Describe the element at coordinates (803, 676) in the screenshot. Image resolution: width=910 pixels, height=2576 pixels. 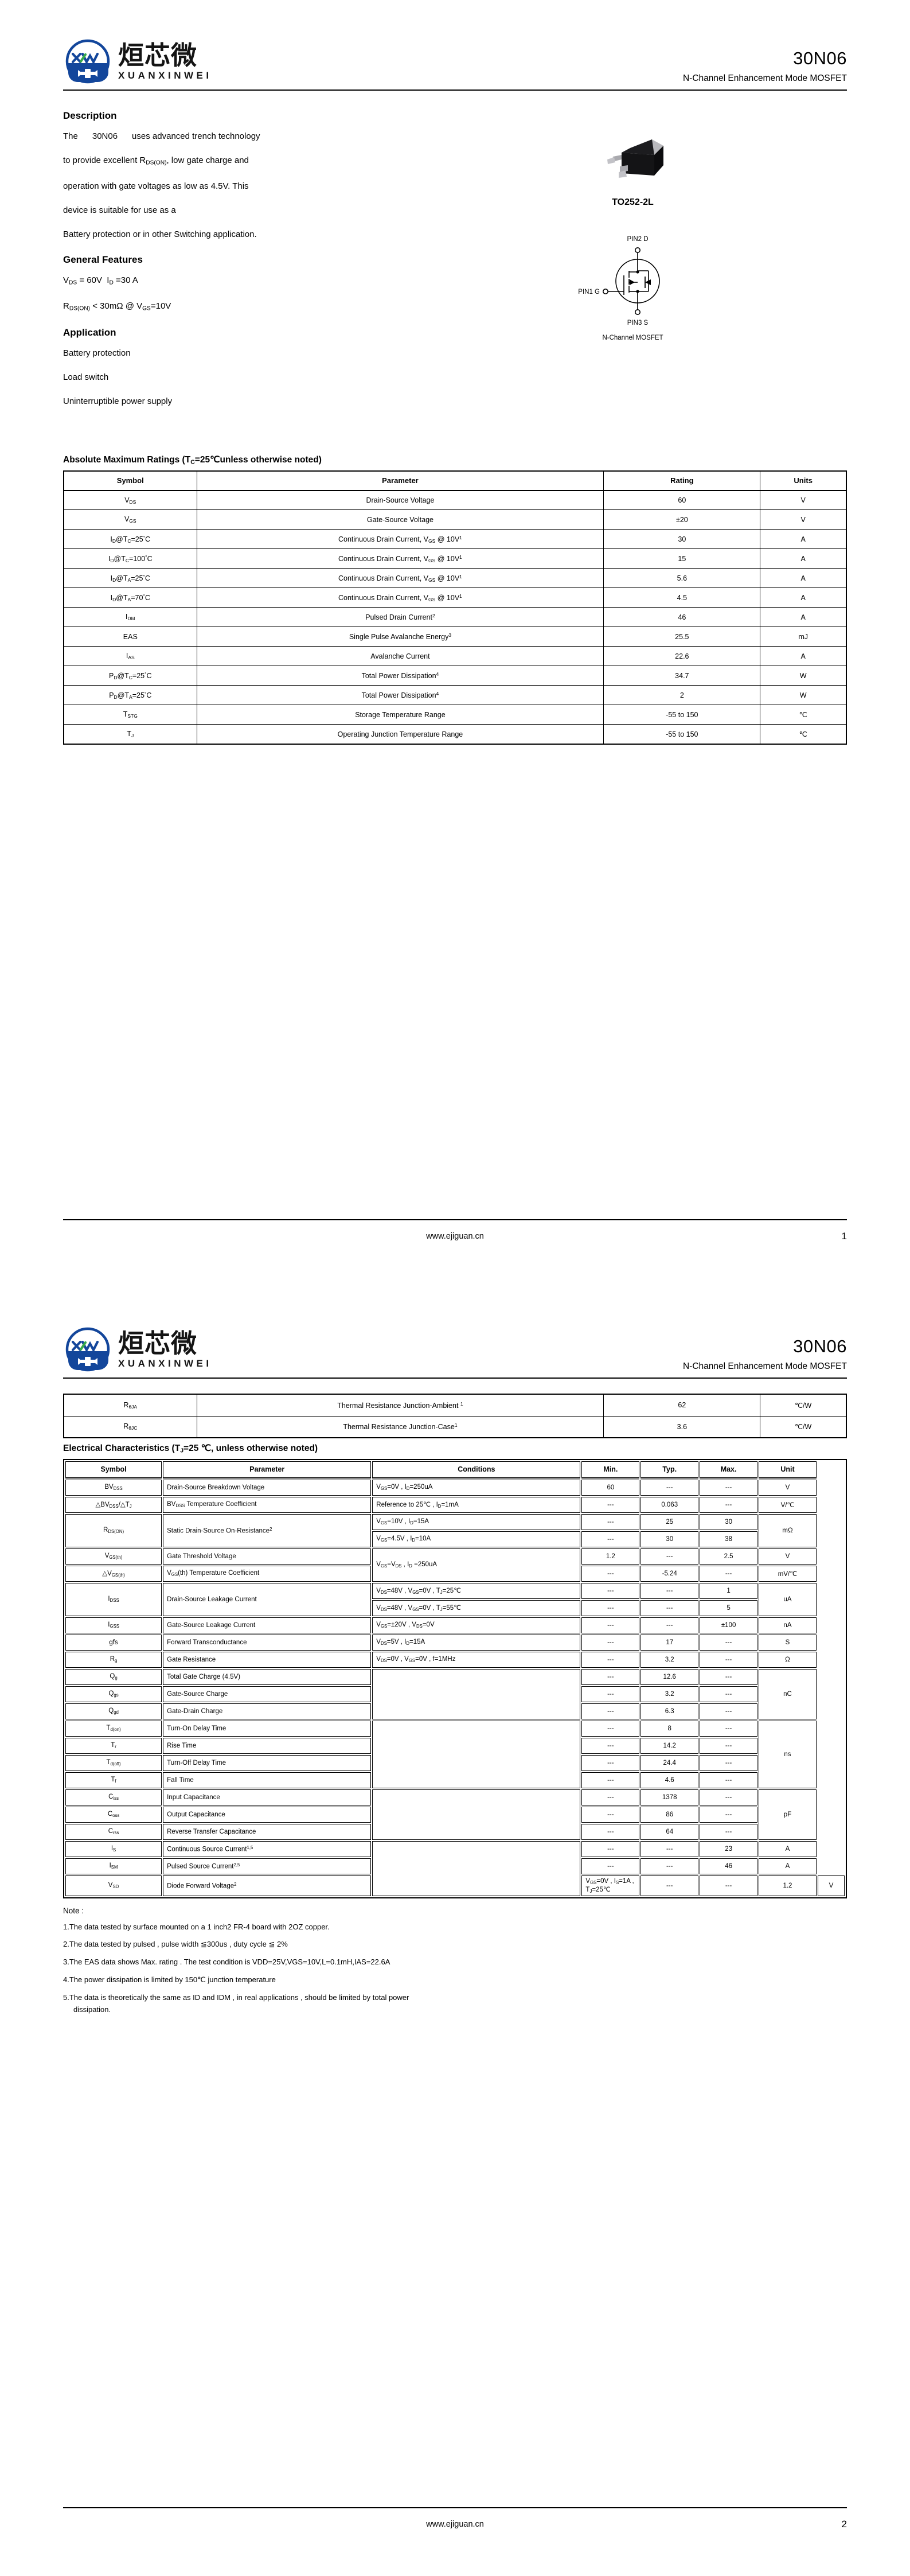
I see `cell-units: W` at that location.